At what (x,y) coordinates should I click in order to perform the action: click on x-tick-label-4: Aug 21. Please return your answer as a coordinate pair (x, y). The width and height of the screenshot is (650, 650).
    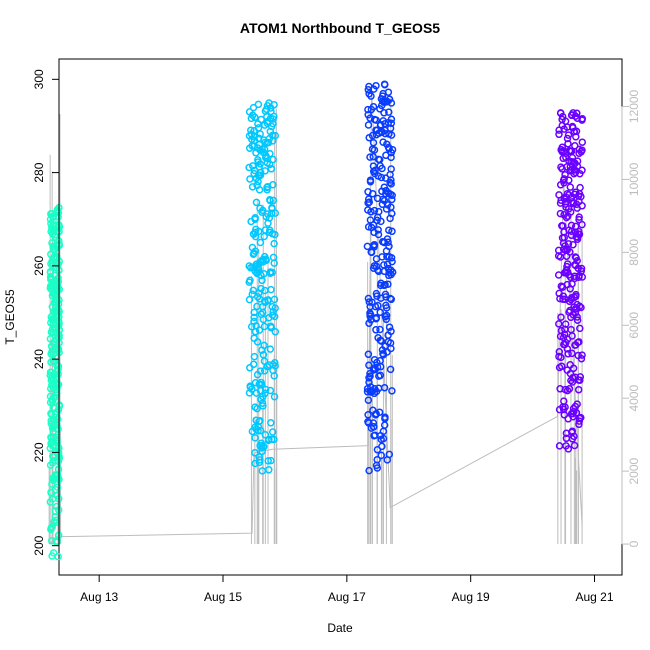
    Looking at the image, I should click on (594, 597).